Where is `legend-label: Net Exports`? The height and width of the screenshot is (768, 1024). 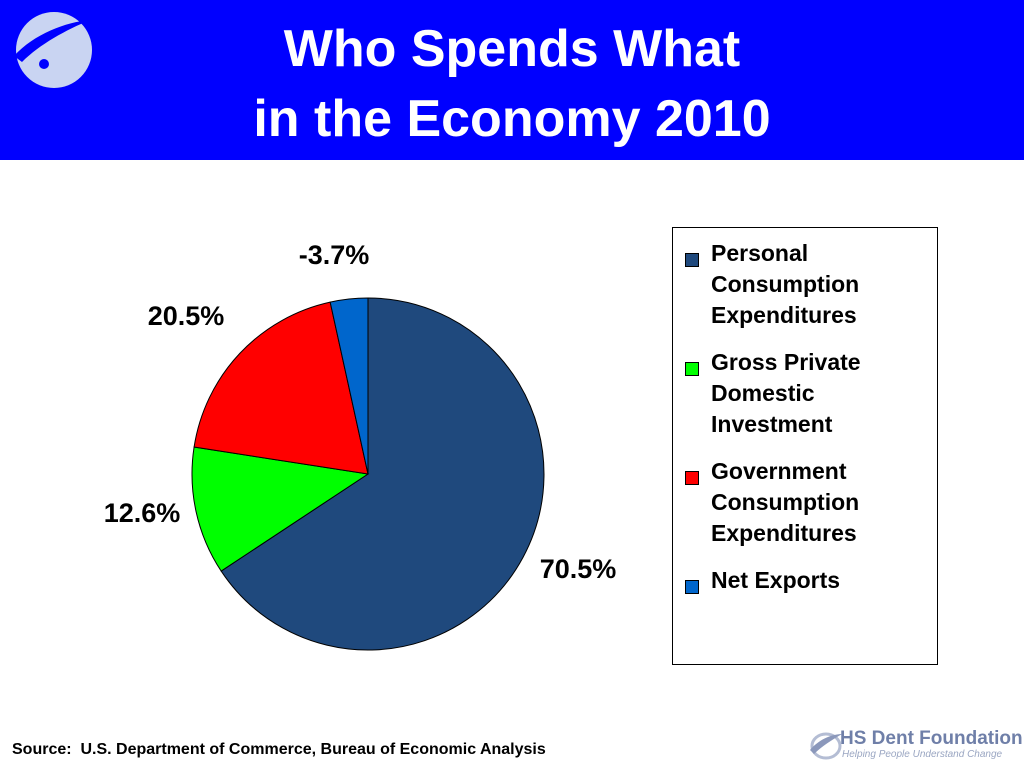
legend-label: Net Exports is located at coordinates (776, 580).